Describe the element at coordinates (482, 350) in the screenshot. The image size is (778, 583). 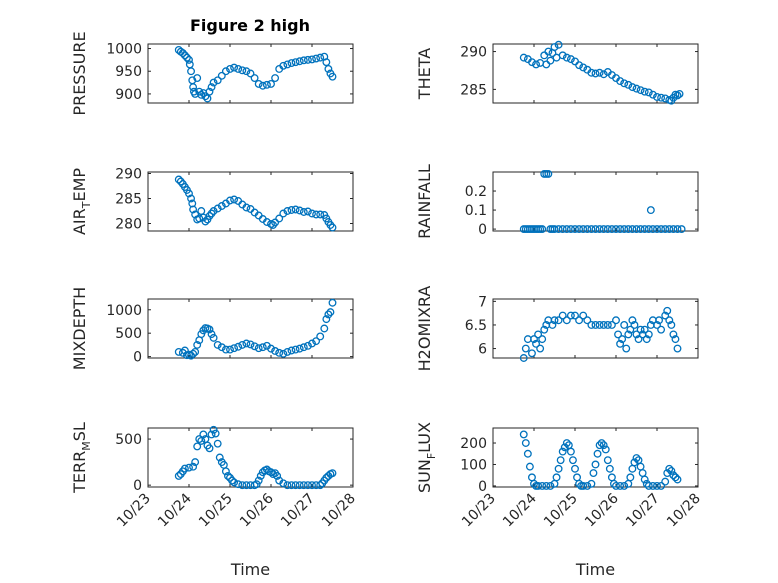
I see `y-tick-label: 6` at that location.